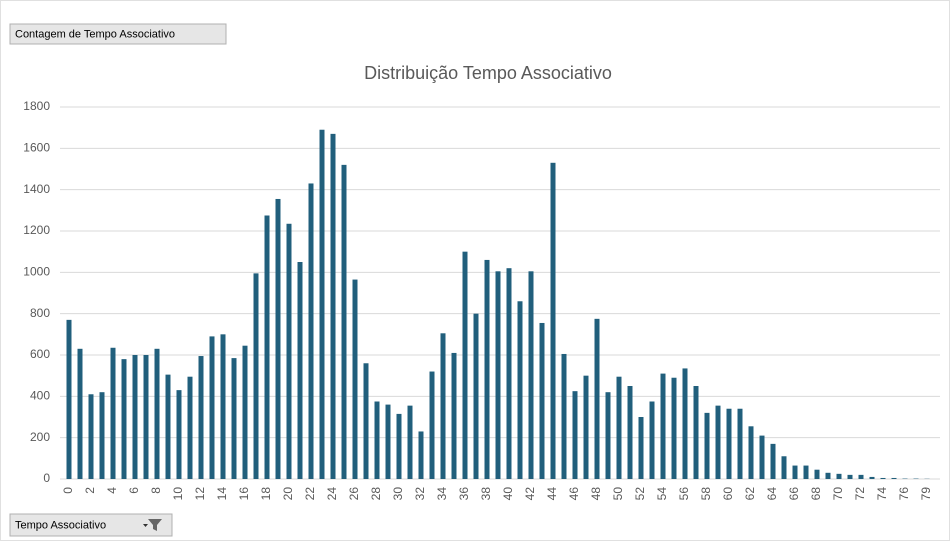  I want to click on x-tick-label: 56, so click(684, 494).